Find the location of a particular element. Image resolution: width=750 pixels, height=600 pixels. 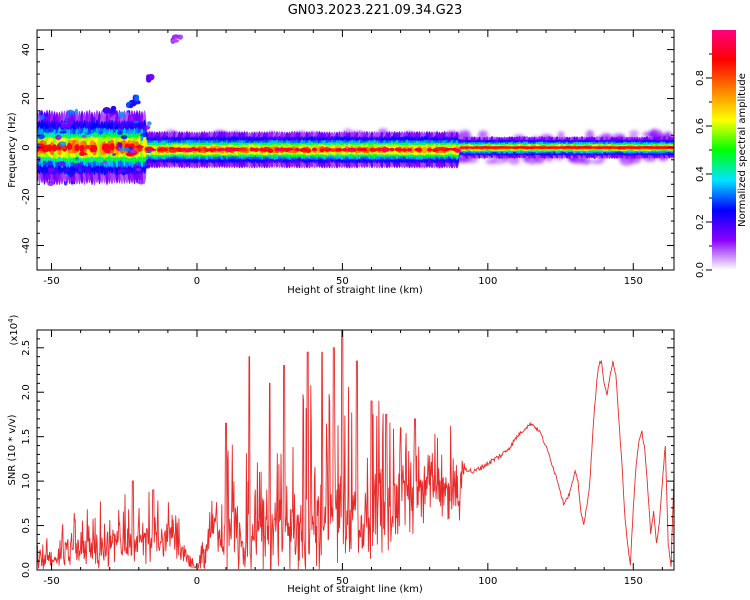

snr-ytick-label: 2.0 is located at coordinates (26, 392).